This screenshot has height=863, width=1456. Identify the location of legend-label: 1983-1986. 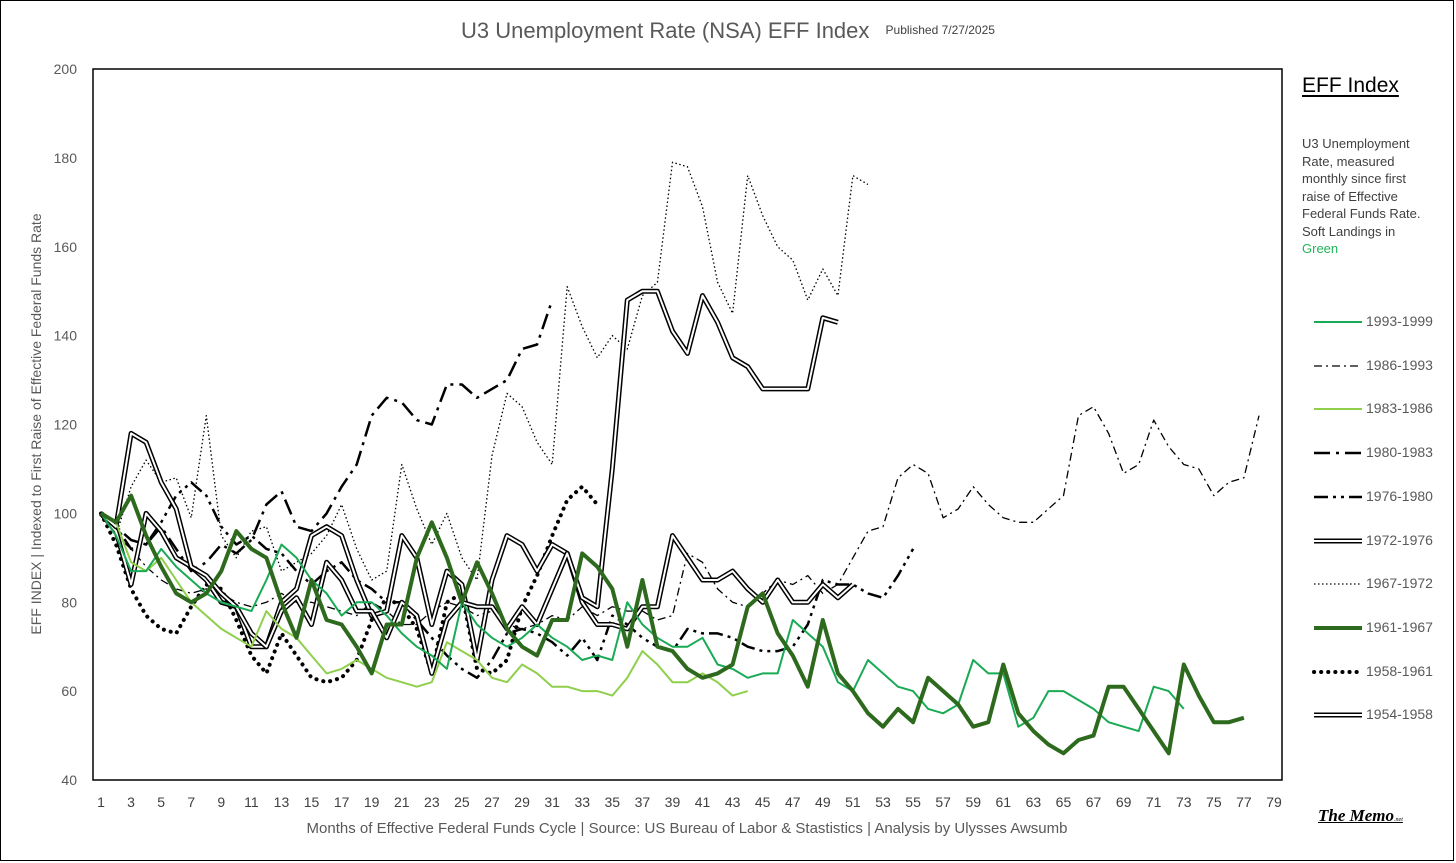
(1399, 408).